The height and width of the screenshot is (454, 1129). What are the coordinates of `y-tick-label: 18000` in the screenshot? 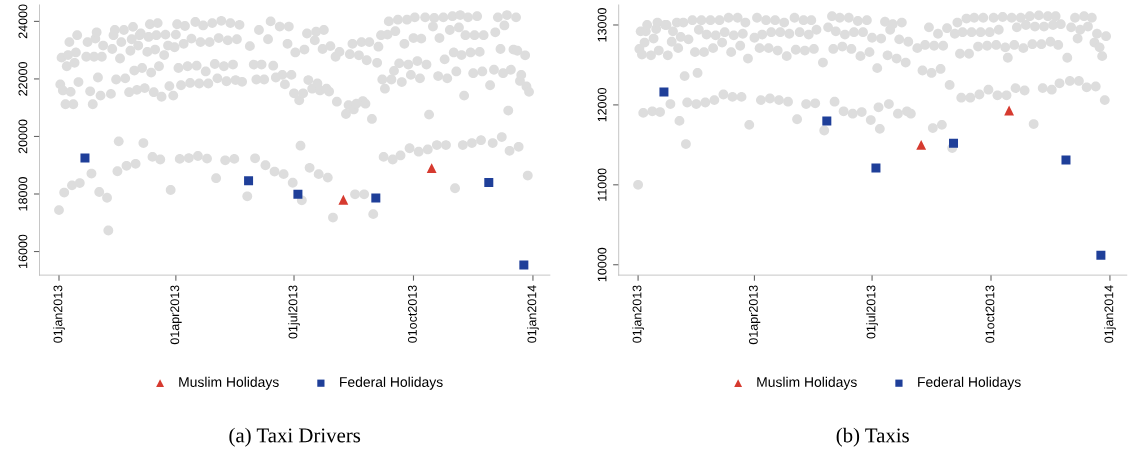 It's located at (23, 194).